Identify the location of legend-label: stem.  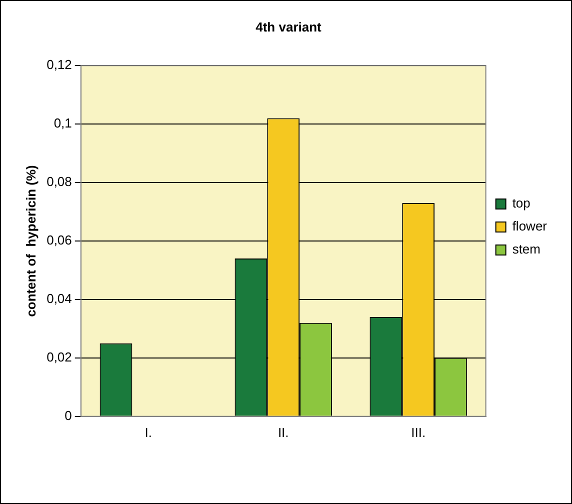
(526, 249).